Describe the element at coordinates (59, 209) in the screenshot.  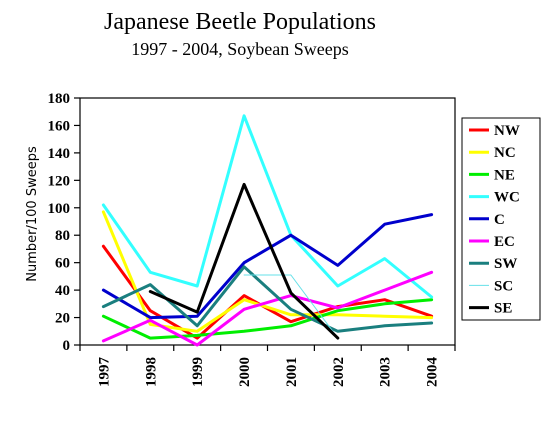
I see `y-tick-label: 100` at that location.